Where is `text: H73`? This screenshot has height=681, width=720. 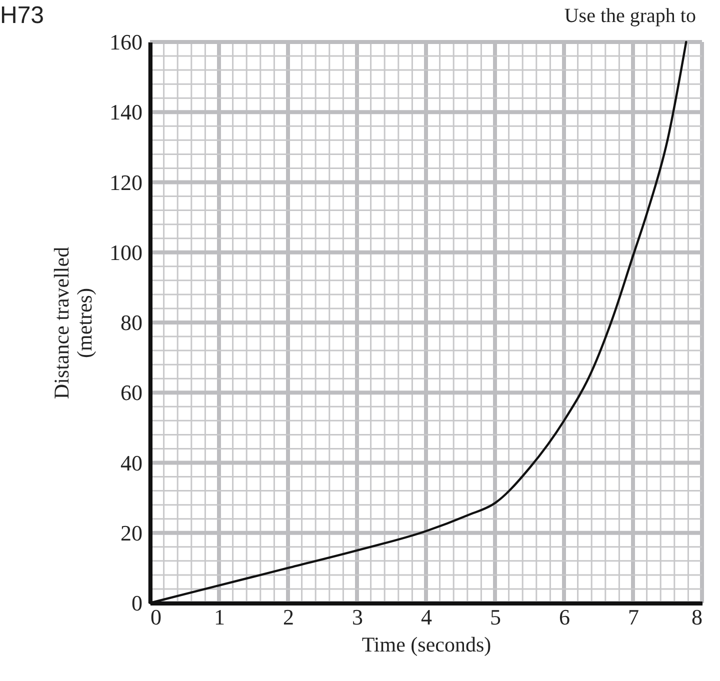 text: H73 is located at coordinates (22, 15).